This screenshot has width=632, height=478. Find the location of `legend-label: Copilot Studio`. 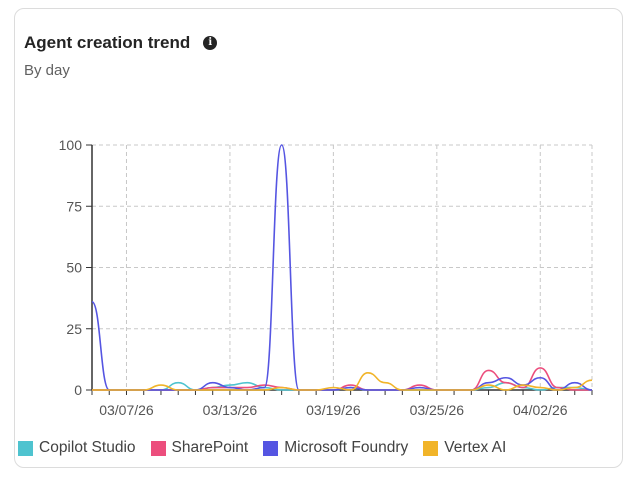

legend-label: Copilot Studio is located at coordinates (87, 447).